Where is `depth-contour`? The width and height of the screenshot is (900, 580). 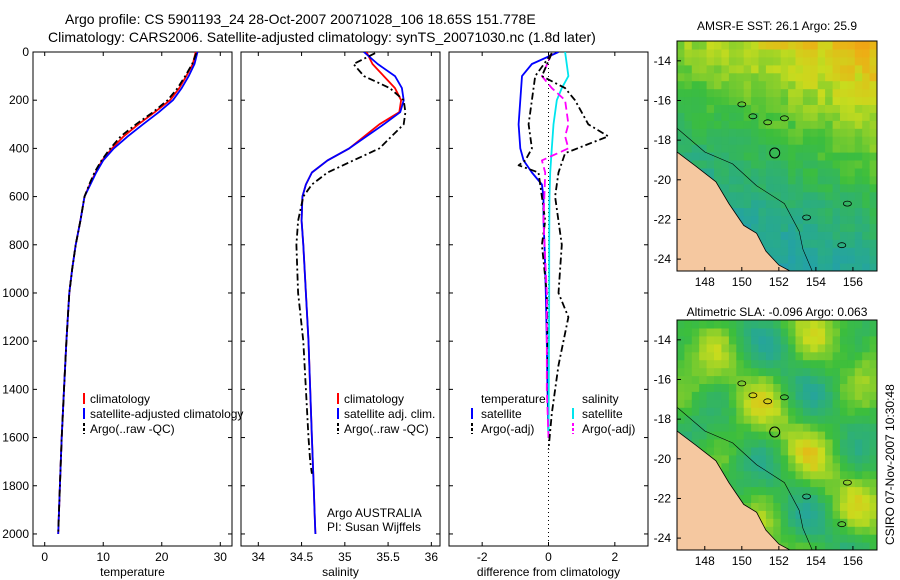 depth-contour is located at coordinates (745, 478).